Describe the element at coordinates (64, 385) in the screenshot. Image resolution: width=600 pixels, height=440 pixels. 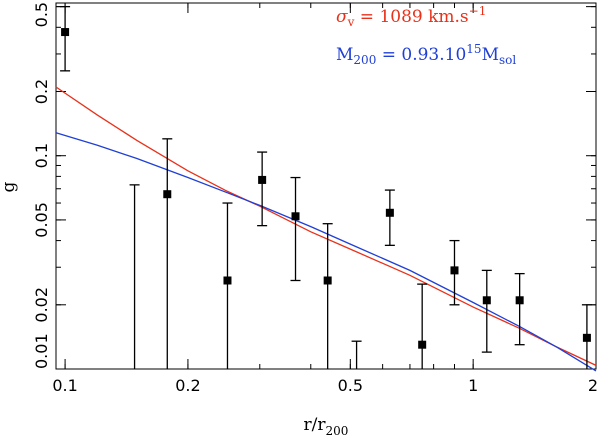
I see `x-tick-label: 0.1` at that location.